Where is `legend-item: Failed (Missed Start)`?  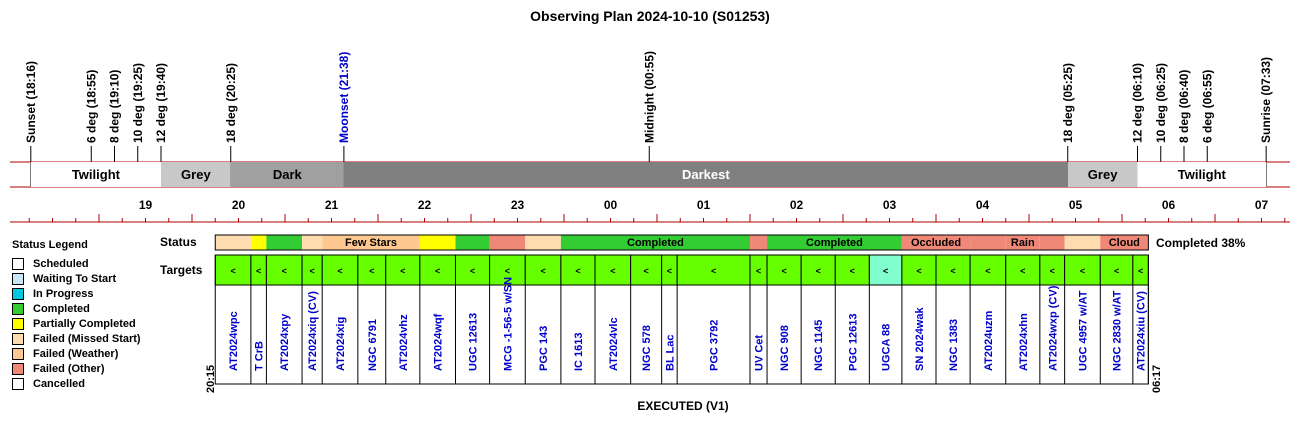 legend-item: Failed (Missed Start) is located at coordinates (87, 338).